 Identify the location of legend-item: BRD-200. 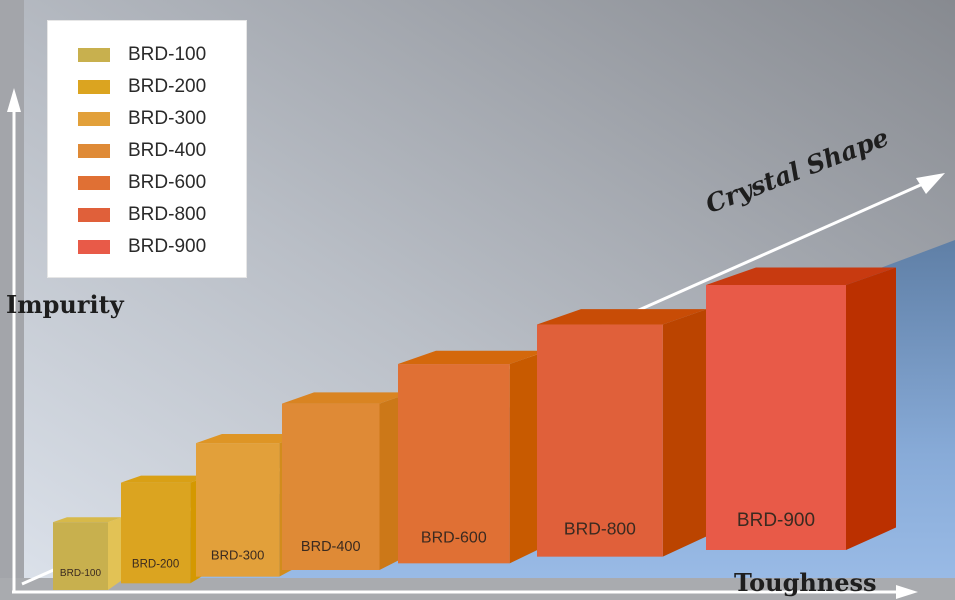
(142, 87).